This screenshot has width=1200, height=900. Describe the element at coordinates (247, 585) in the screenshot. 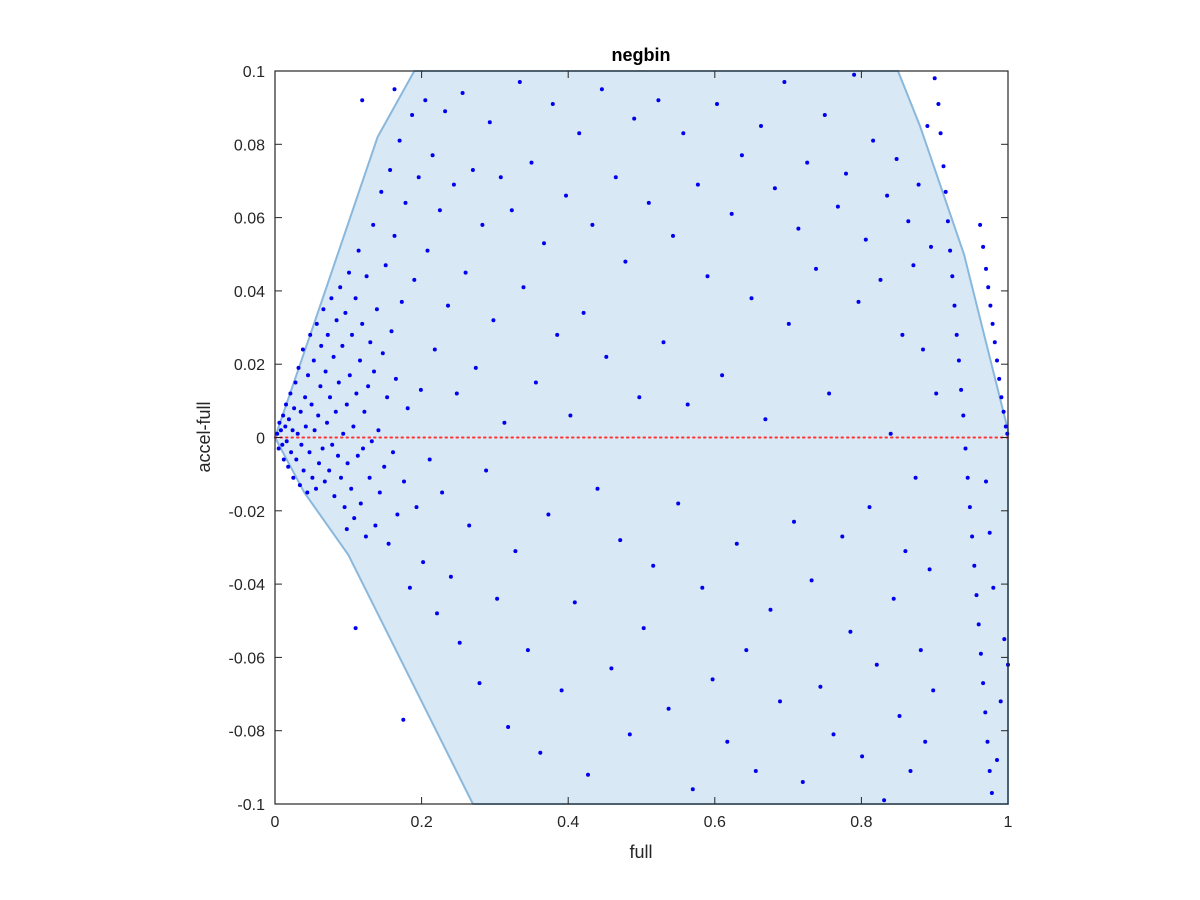

I see `y-tick-label: -0.04` at that location.